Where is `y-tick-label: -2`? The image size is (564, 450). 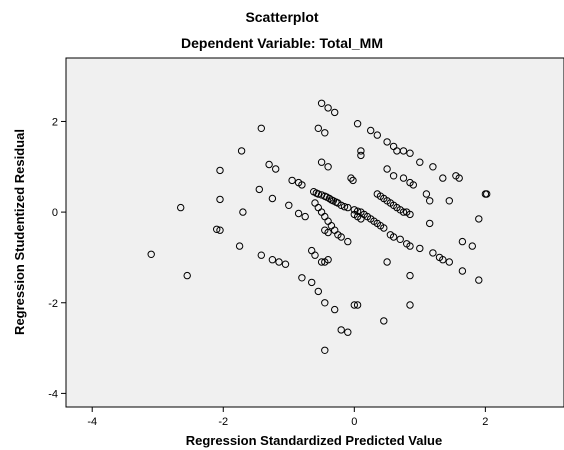
y-tick-label: -2 is located at coordinates (53, 304).